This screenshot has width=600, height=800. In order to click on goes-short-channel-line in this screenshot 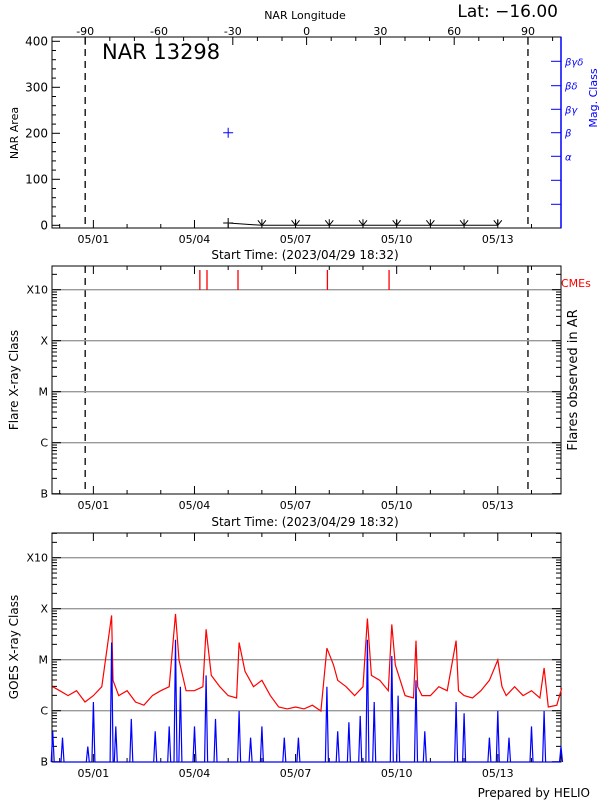, I will do `click(307, 701)`.